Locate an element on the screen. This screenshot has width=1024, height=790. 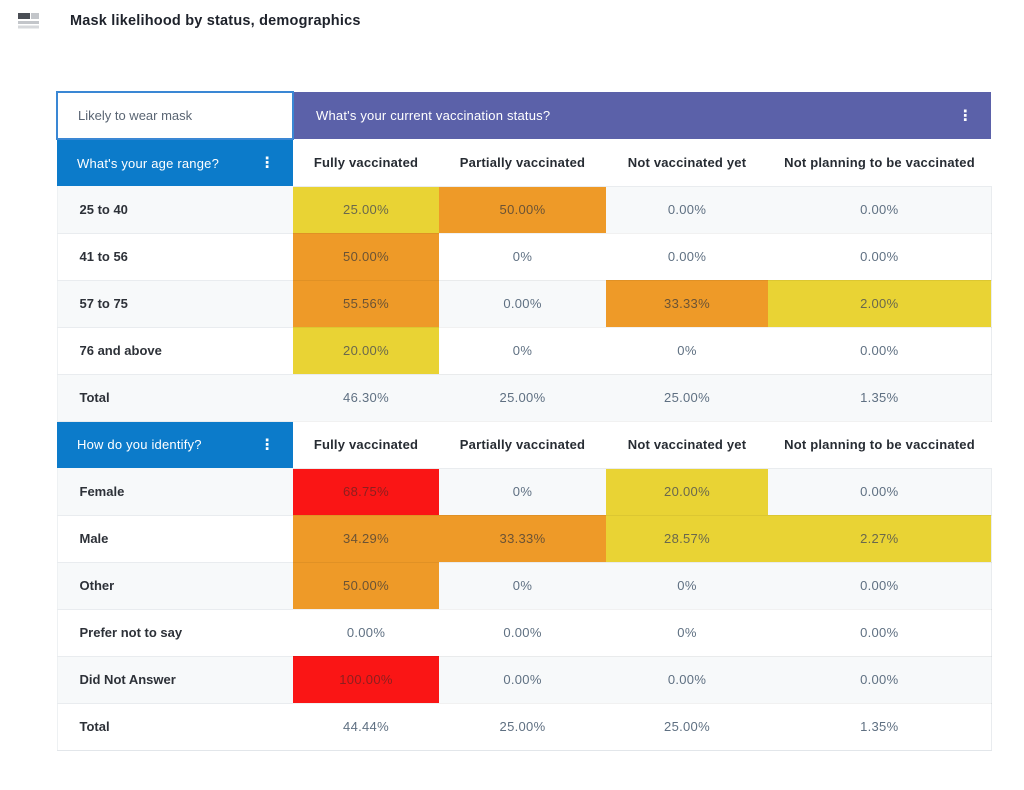
total-row: Total 46.30% 25.00% 25.00% 1.35% is located at coordinates (524, 398).